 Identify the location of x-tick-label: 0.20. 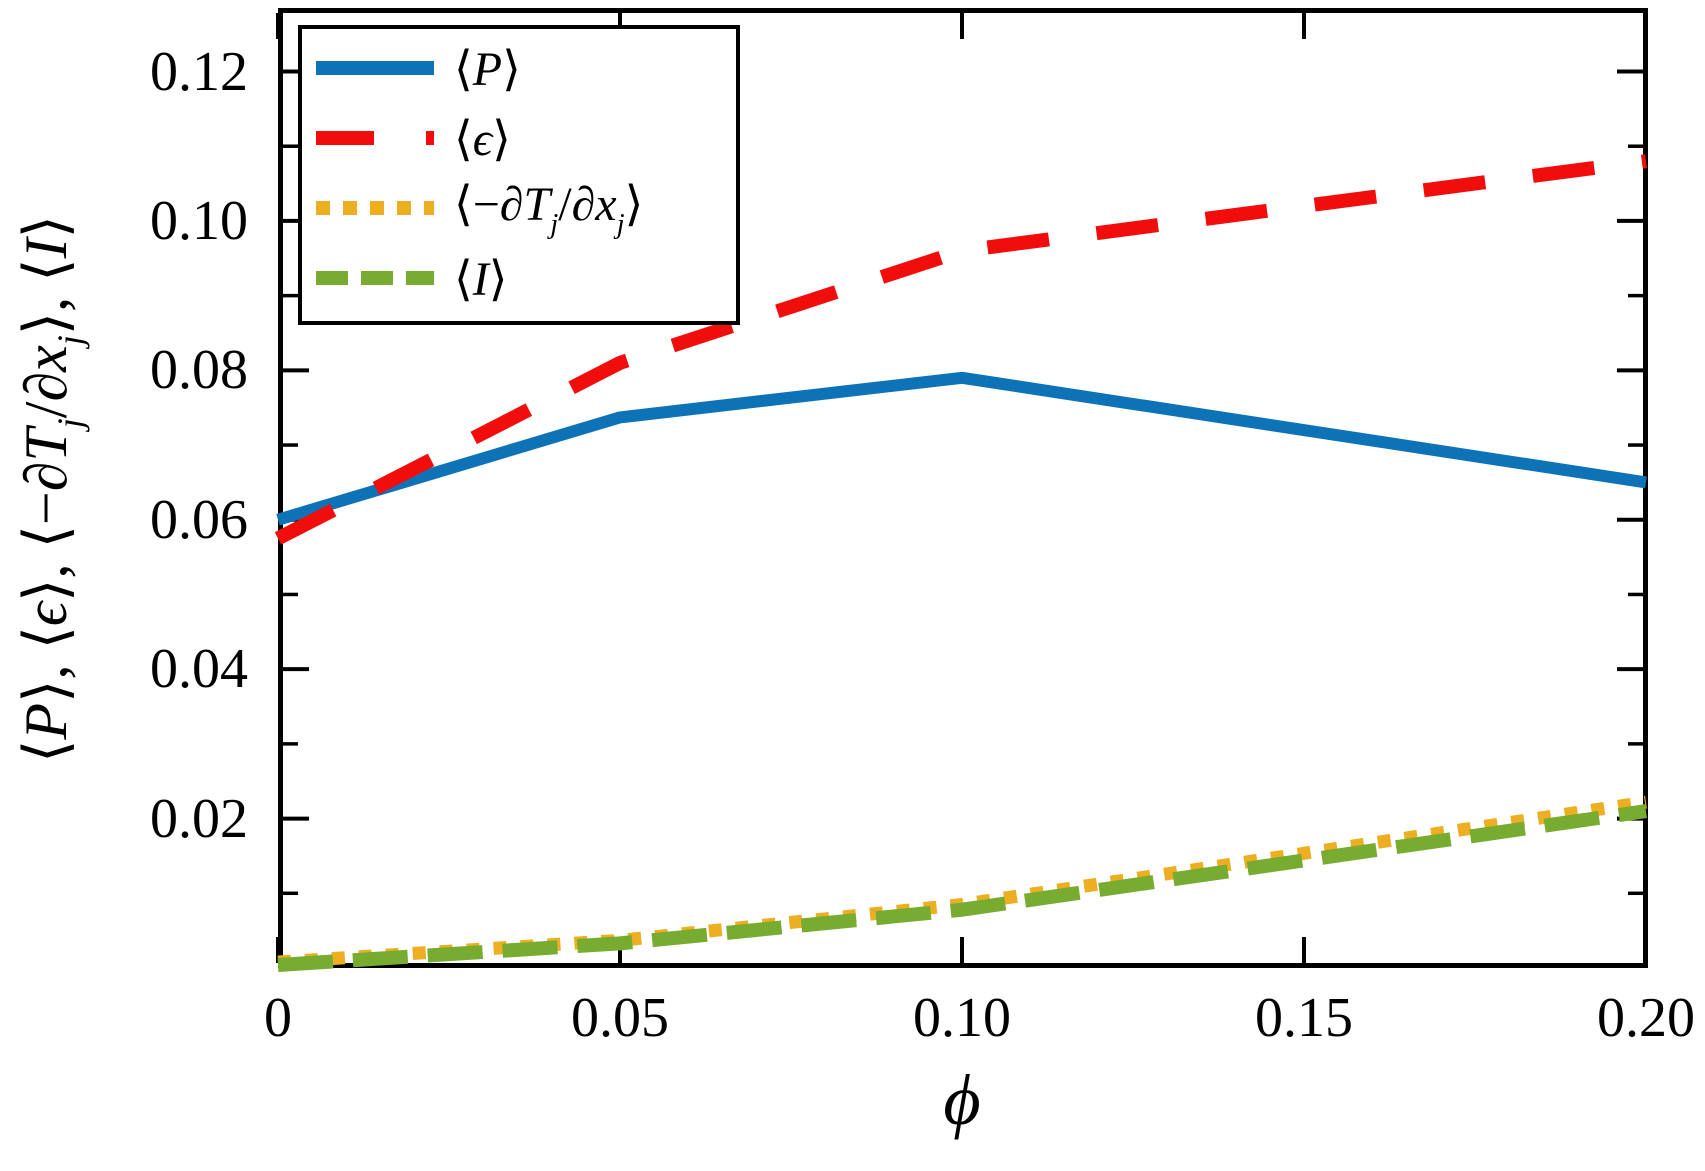
(1646, 1018).